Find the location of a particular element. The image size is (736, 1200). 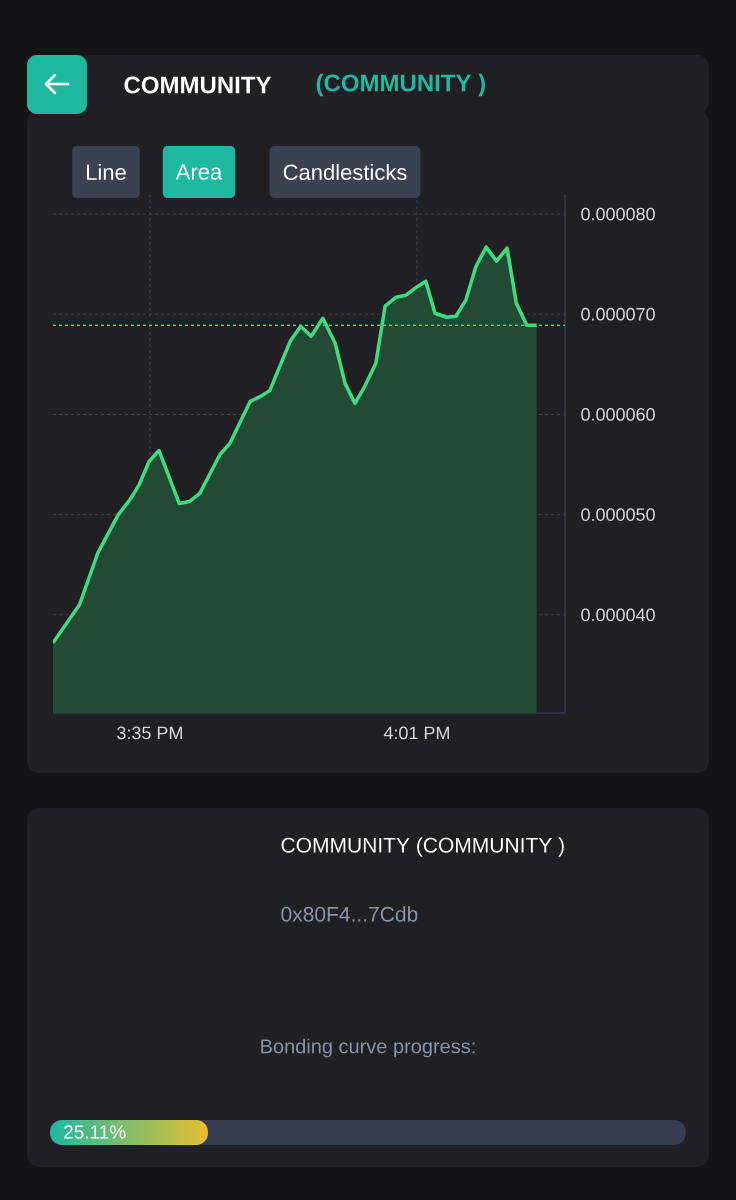

text: Area is located at coordinates (199, 172).